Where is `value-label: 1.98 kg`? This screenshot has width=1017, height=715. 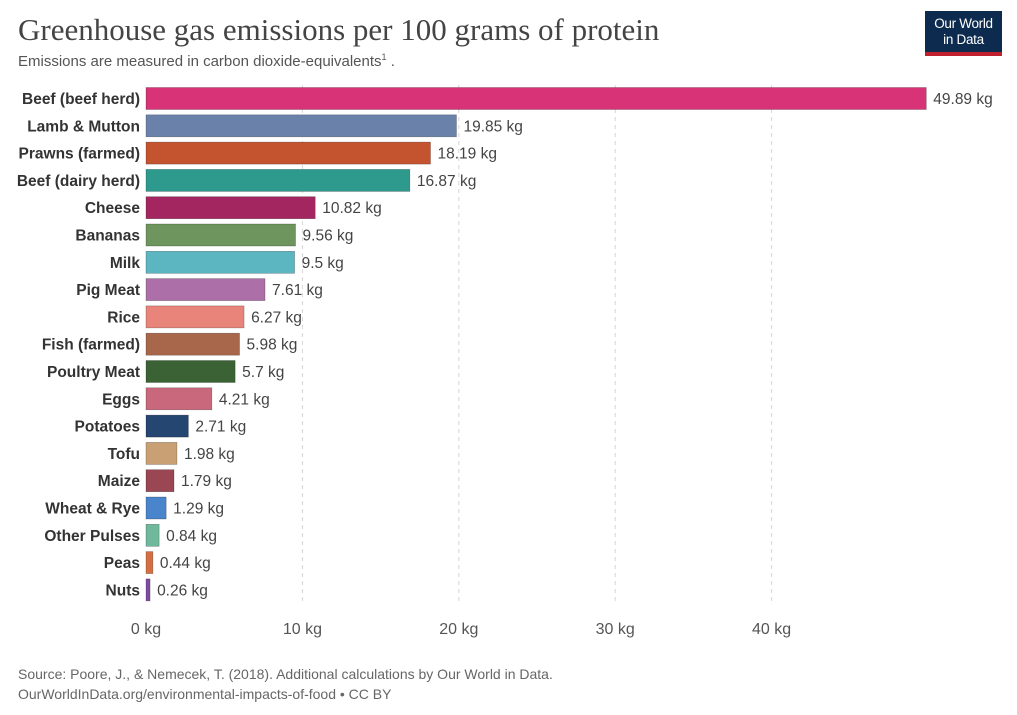
value-label: 1.98 kg is located at coordinates (209, 454).